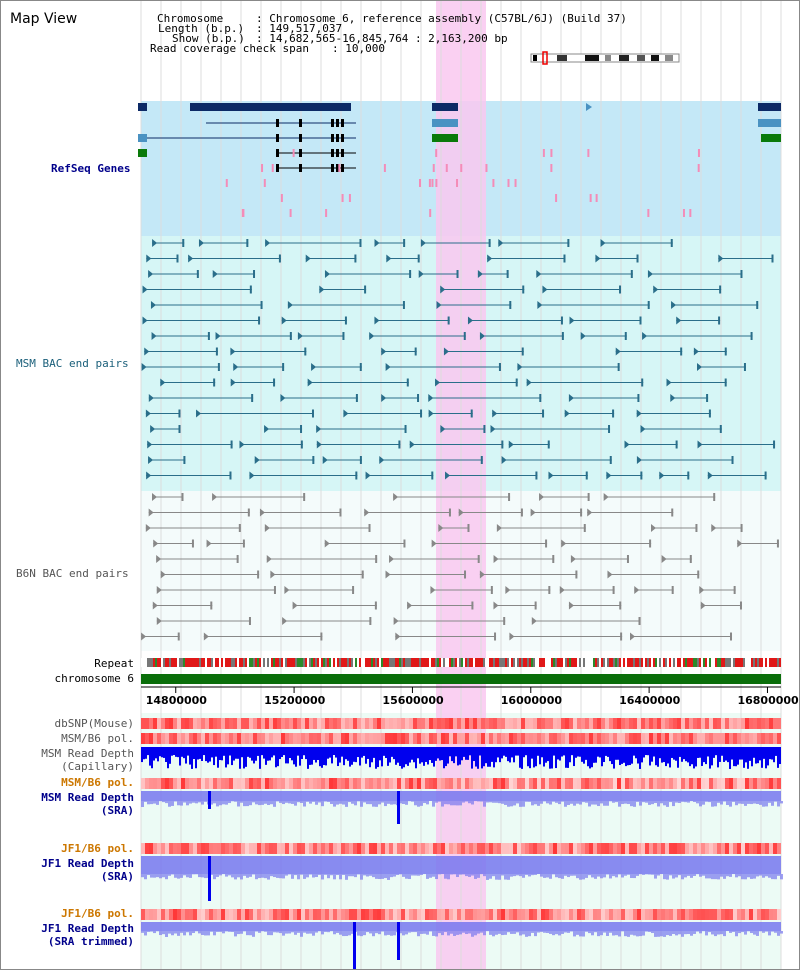 The image size is (800, 970). I want to click on header-chromosome-label: Chromosome, so click(190, 18).